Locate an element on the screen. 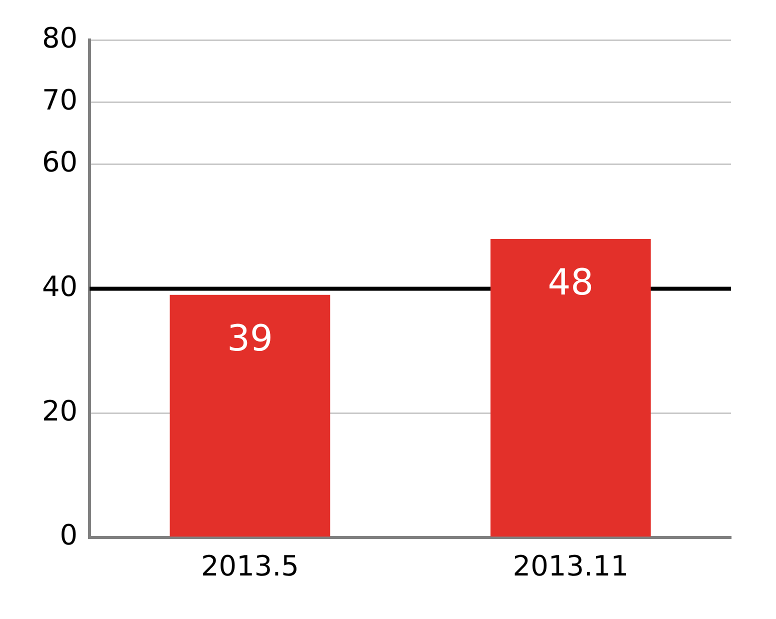 The image size is (776, 619). data-label: 48 is located at coordinates (571, 283).